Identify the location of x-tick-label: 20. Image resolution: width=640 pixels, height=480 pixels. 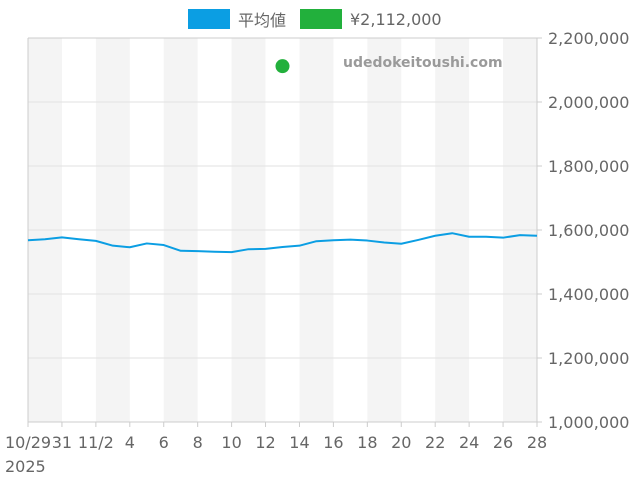
(401, 442).